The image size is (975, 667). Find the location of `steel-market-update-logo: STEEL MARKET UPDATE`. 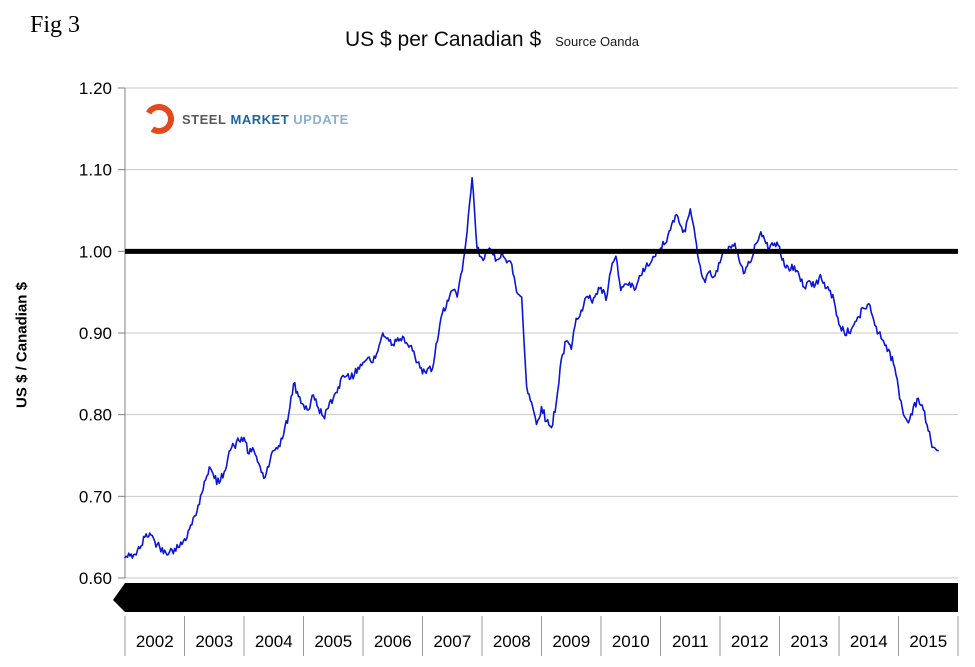

steel-market-update-logo: STEEL MARKET UPDATE is located at coordinates (245, 119).